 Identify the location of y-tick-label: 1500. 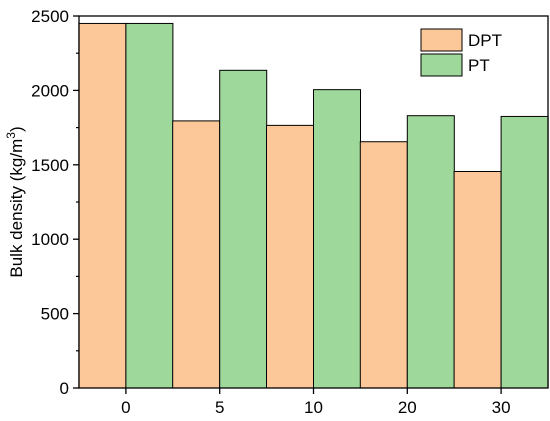
(50, 165).